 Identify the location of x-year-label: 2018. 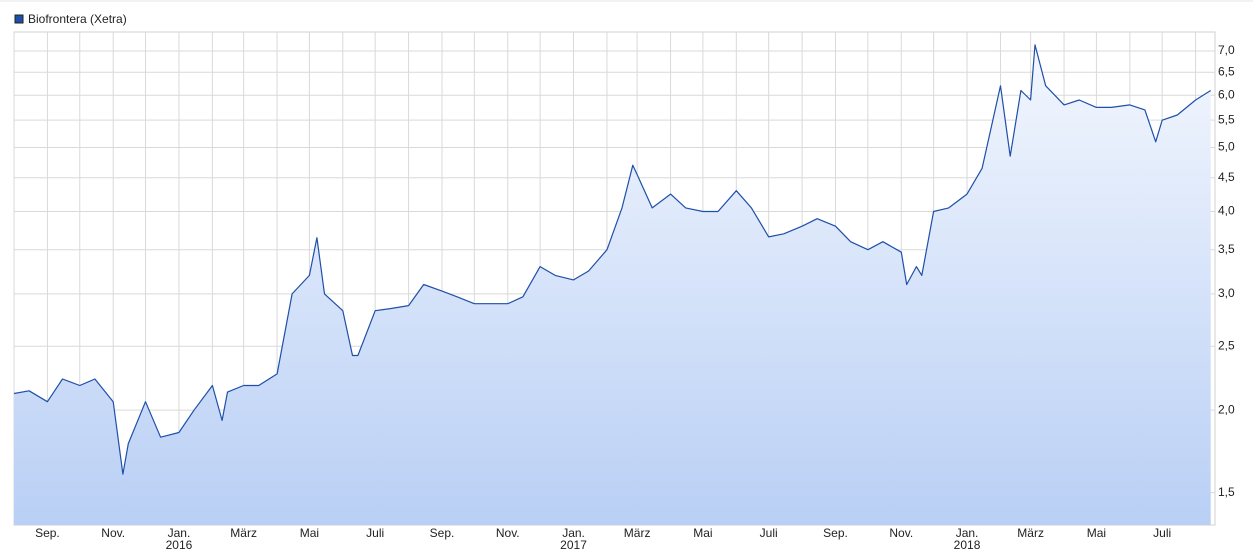
(967, 544).